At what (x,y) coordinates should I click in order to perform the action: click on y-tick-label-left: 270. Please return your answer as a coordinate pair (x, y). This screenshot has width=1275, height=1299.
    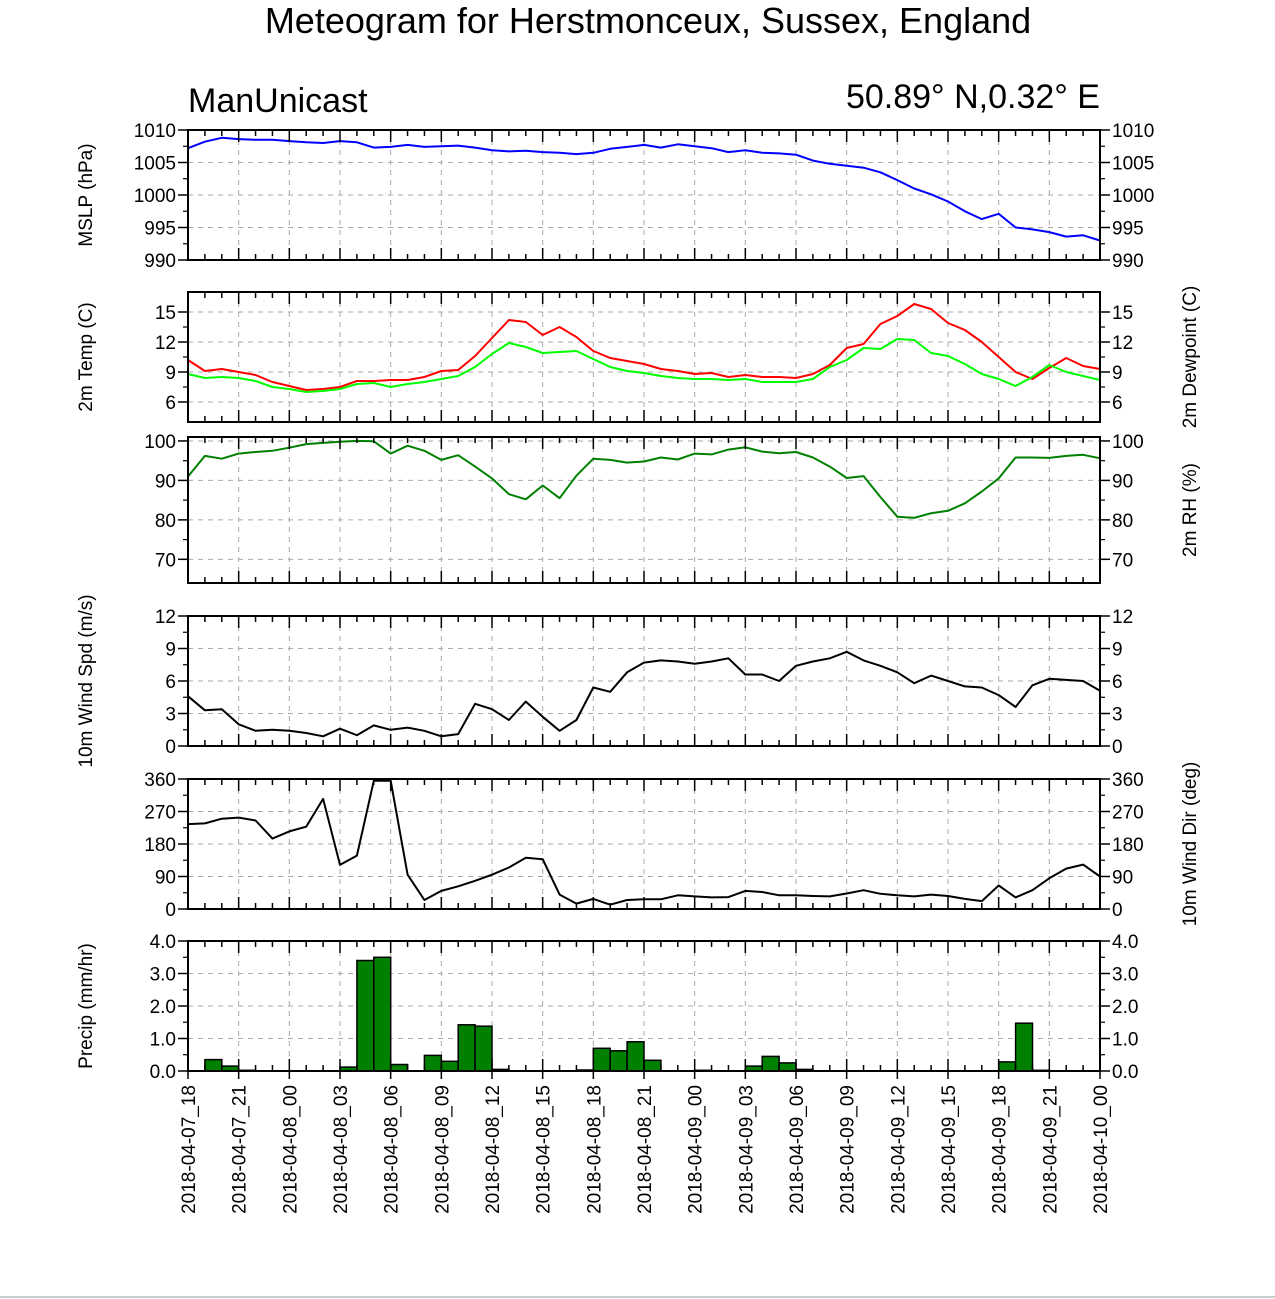
    Looking at the image, I should click on (160, 813).